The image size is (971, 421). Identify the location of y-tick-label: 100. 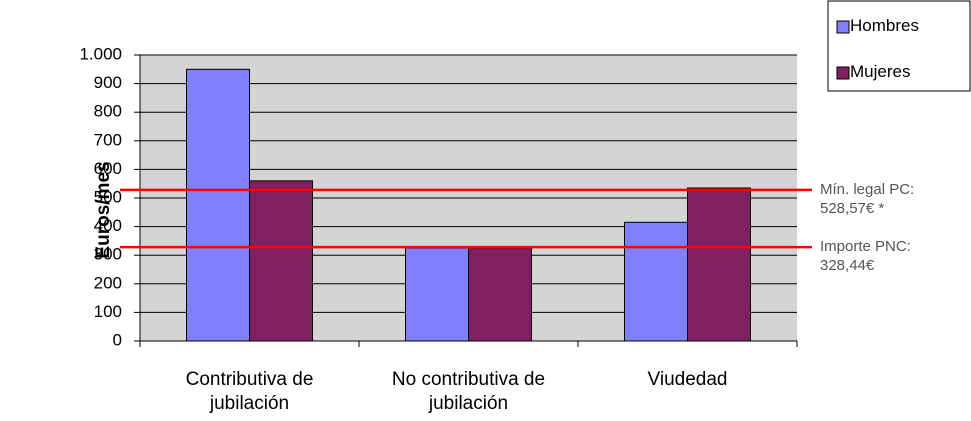
(108, 311).